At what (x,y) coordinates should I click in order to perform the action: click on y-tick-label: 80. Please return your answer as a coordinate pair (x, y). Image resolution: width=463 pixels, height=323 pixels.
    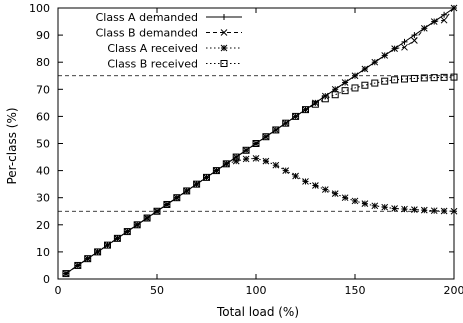
    Looking at the image, I should click on (43, 62).